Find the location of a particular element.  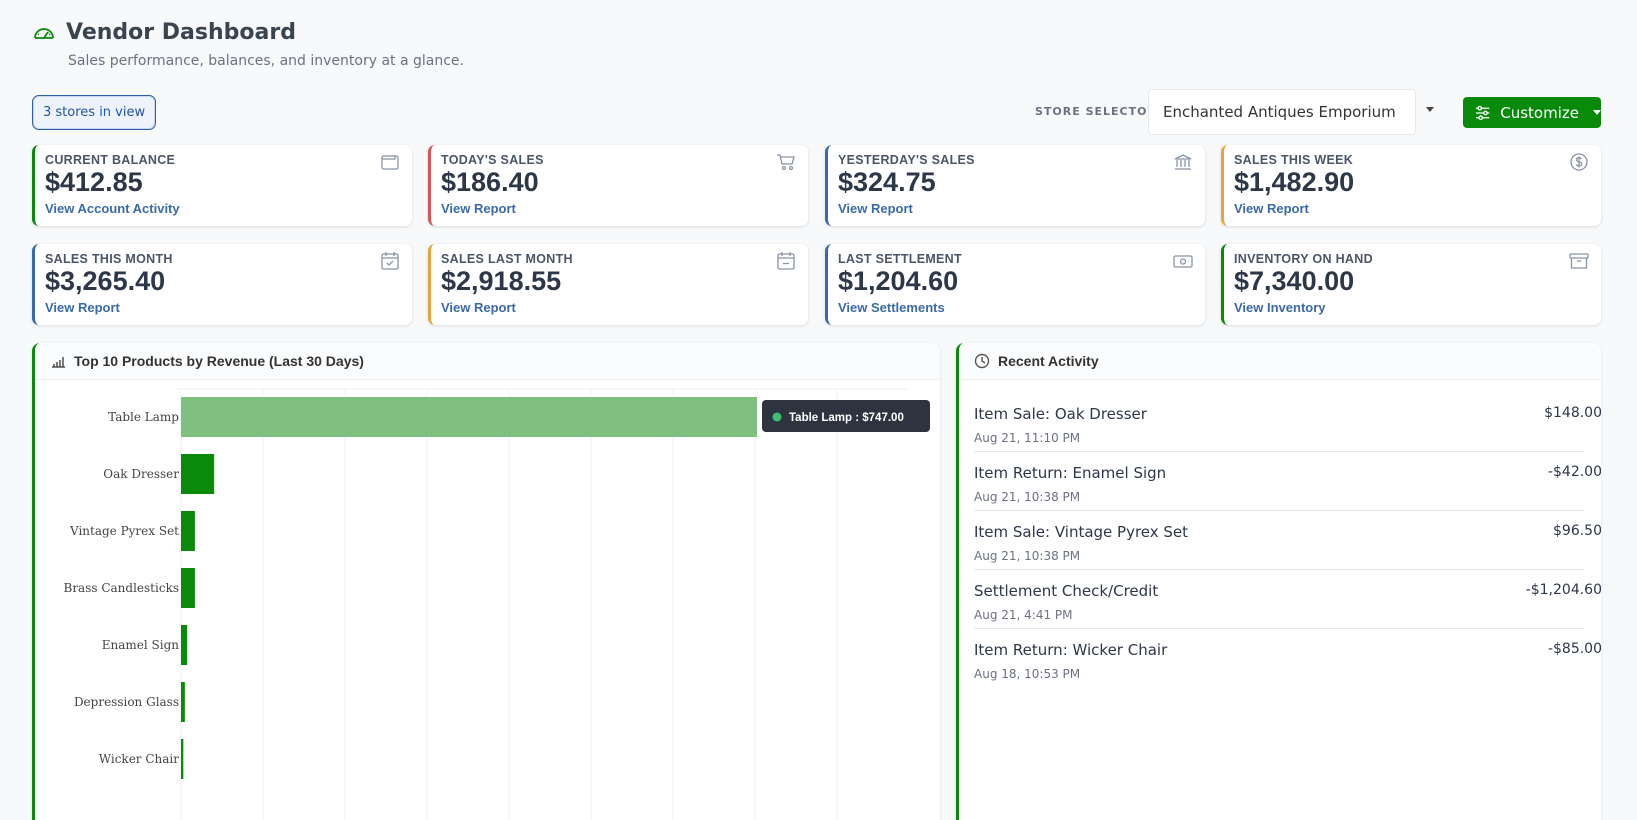

activity-time: Aug 21, 11:10 PM is located at coordinates (1027, 438).